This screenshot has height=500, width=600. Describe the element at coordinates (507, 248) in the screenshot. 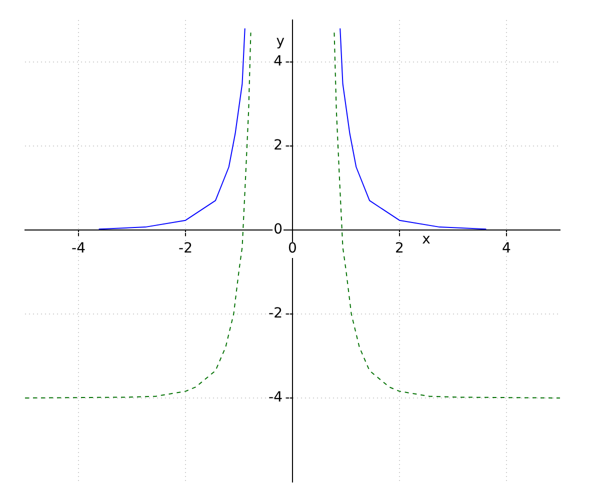

I see `x-tick-label: 4` at that location.